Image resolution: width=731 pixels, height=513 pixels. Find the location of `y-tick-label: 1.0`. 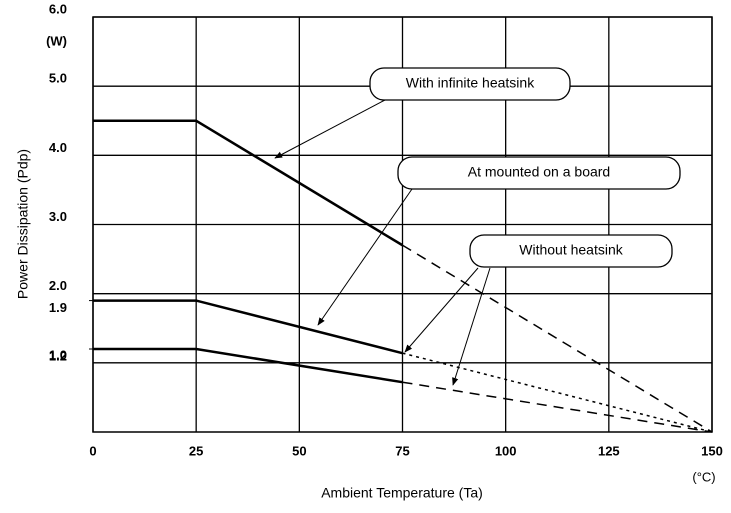

y-tick-label: 1.0 is located at coordinates (58, 354).